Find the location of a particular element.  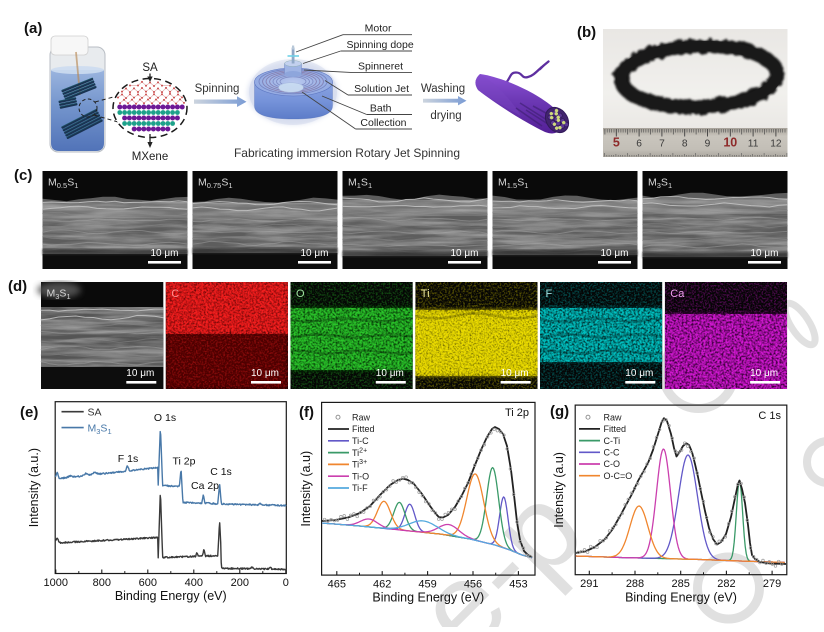

svg-text: 400 is located at coordinates (194, 583).